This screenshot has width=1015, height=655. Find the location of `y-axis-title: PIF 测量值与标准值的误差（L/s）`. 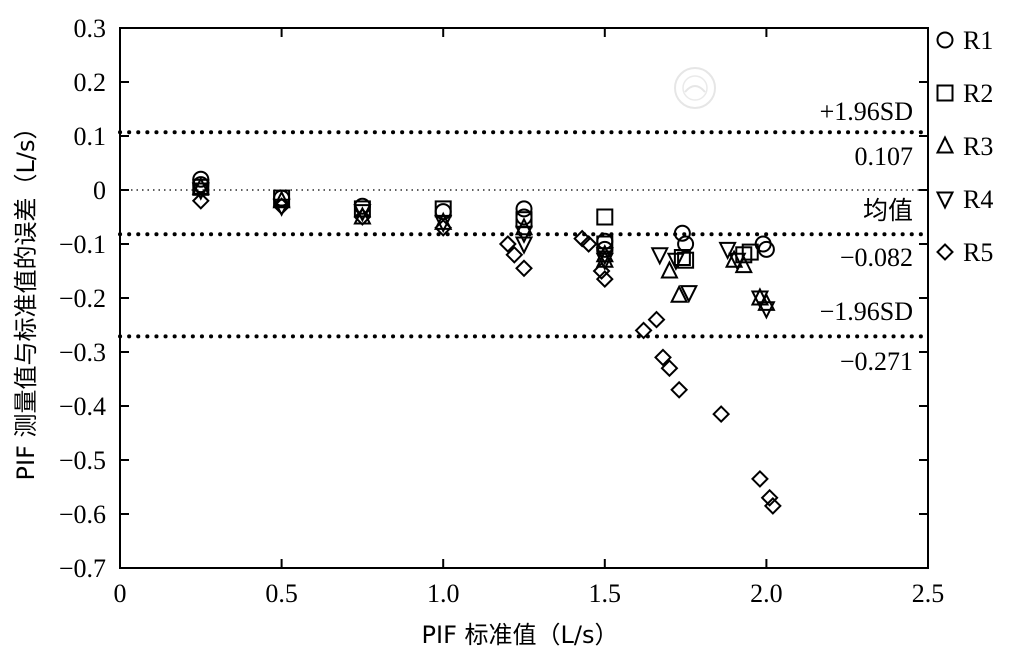

y-axis-title: PIF 测量值与标准值的误差（L/s） is located at coordinates (26, 298).